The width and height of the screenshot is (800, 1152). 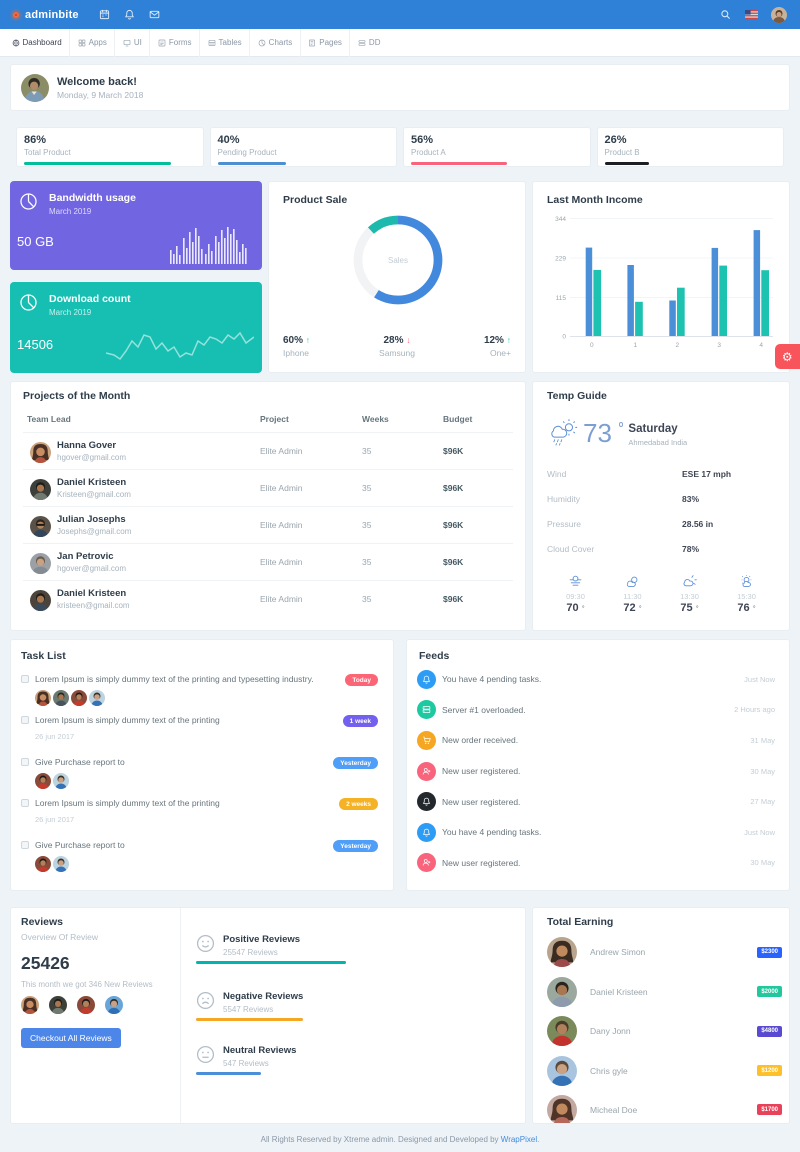 I want to click on svg-text: 1, so click(x=635, y=345).